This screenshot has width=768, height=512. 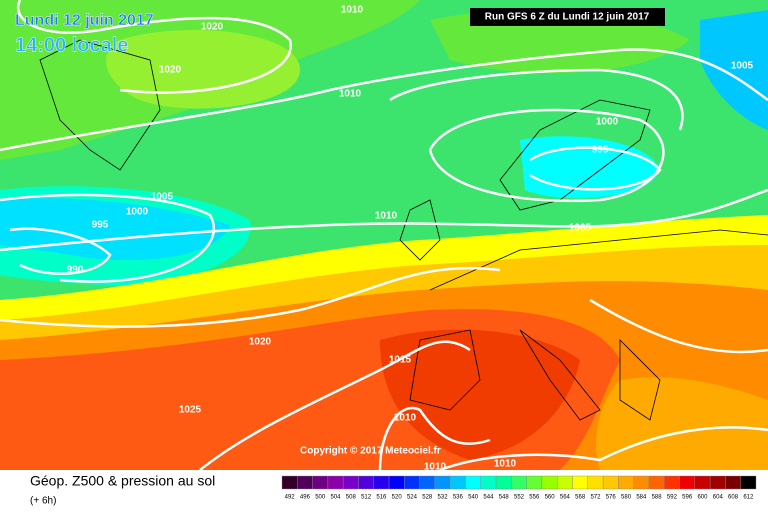 I want to click on copyright: Copyright © 2017 Meteociel.fr, so click(x=370, y=451).